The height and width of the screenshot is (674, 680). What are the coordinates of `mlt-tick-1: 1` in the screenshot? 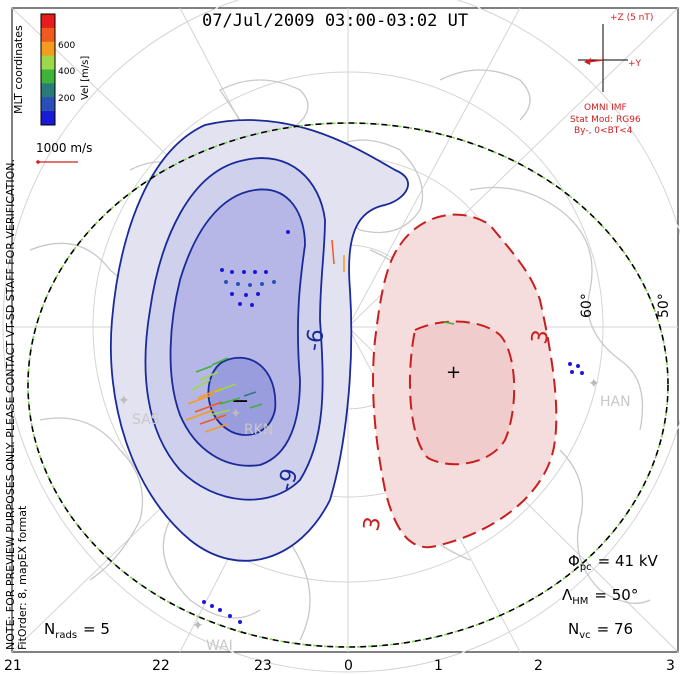 It's located at (438, 666).